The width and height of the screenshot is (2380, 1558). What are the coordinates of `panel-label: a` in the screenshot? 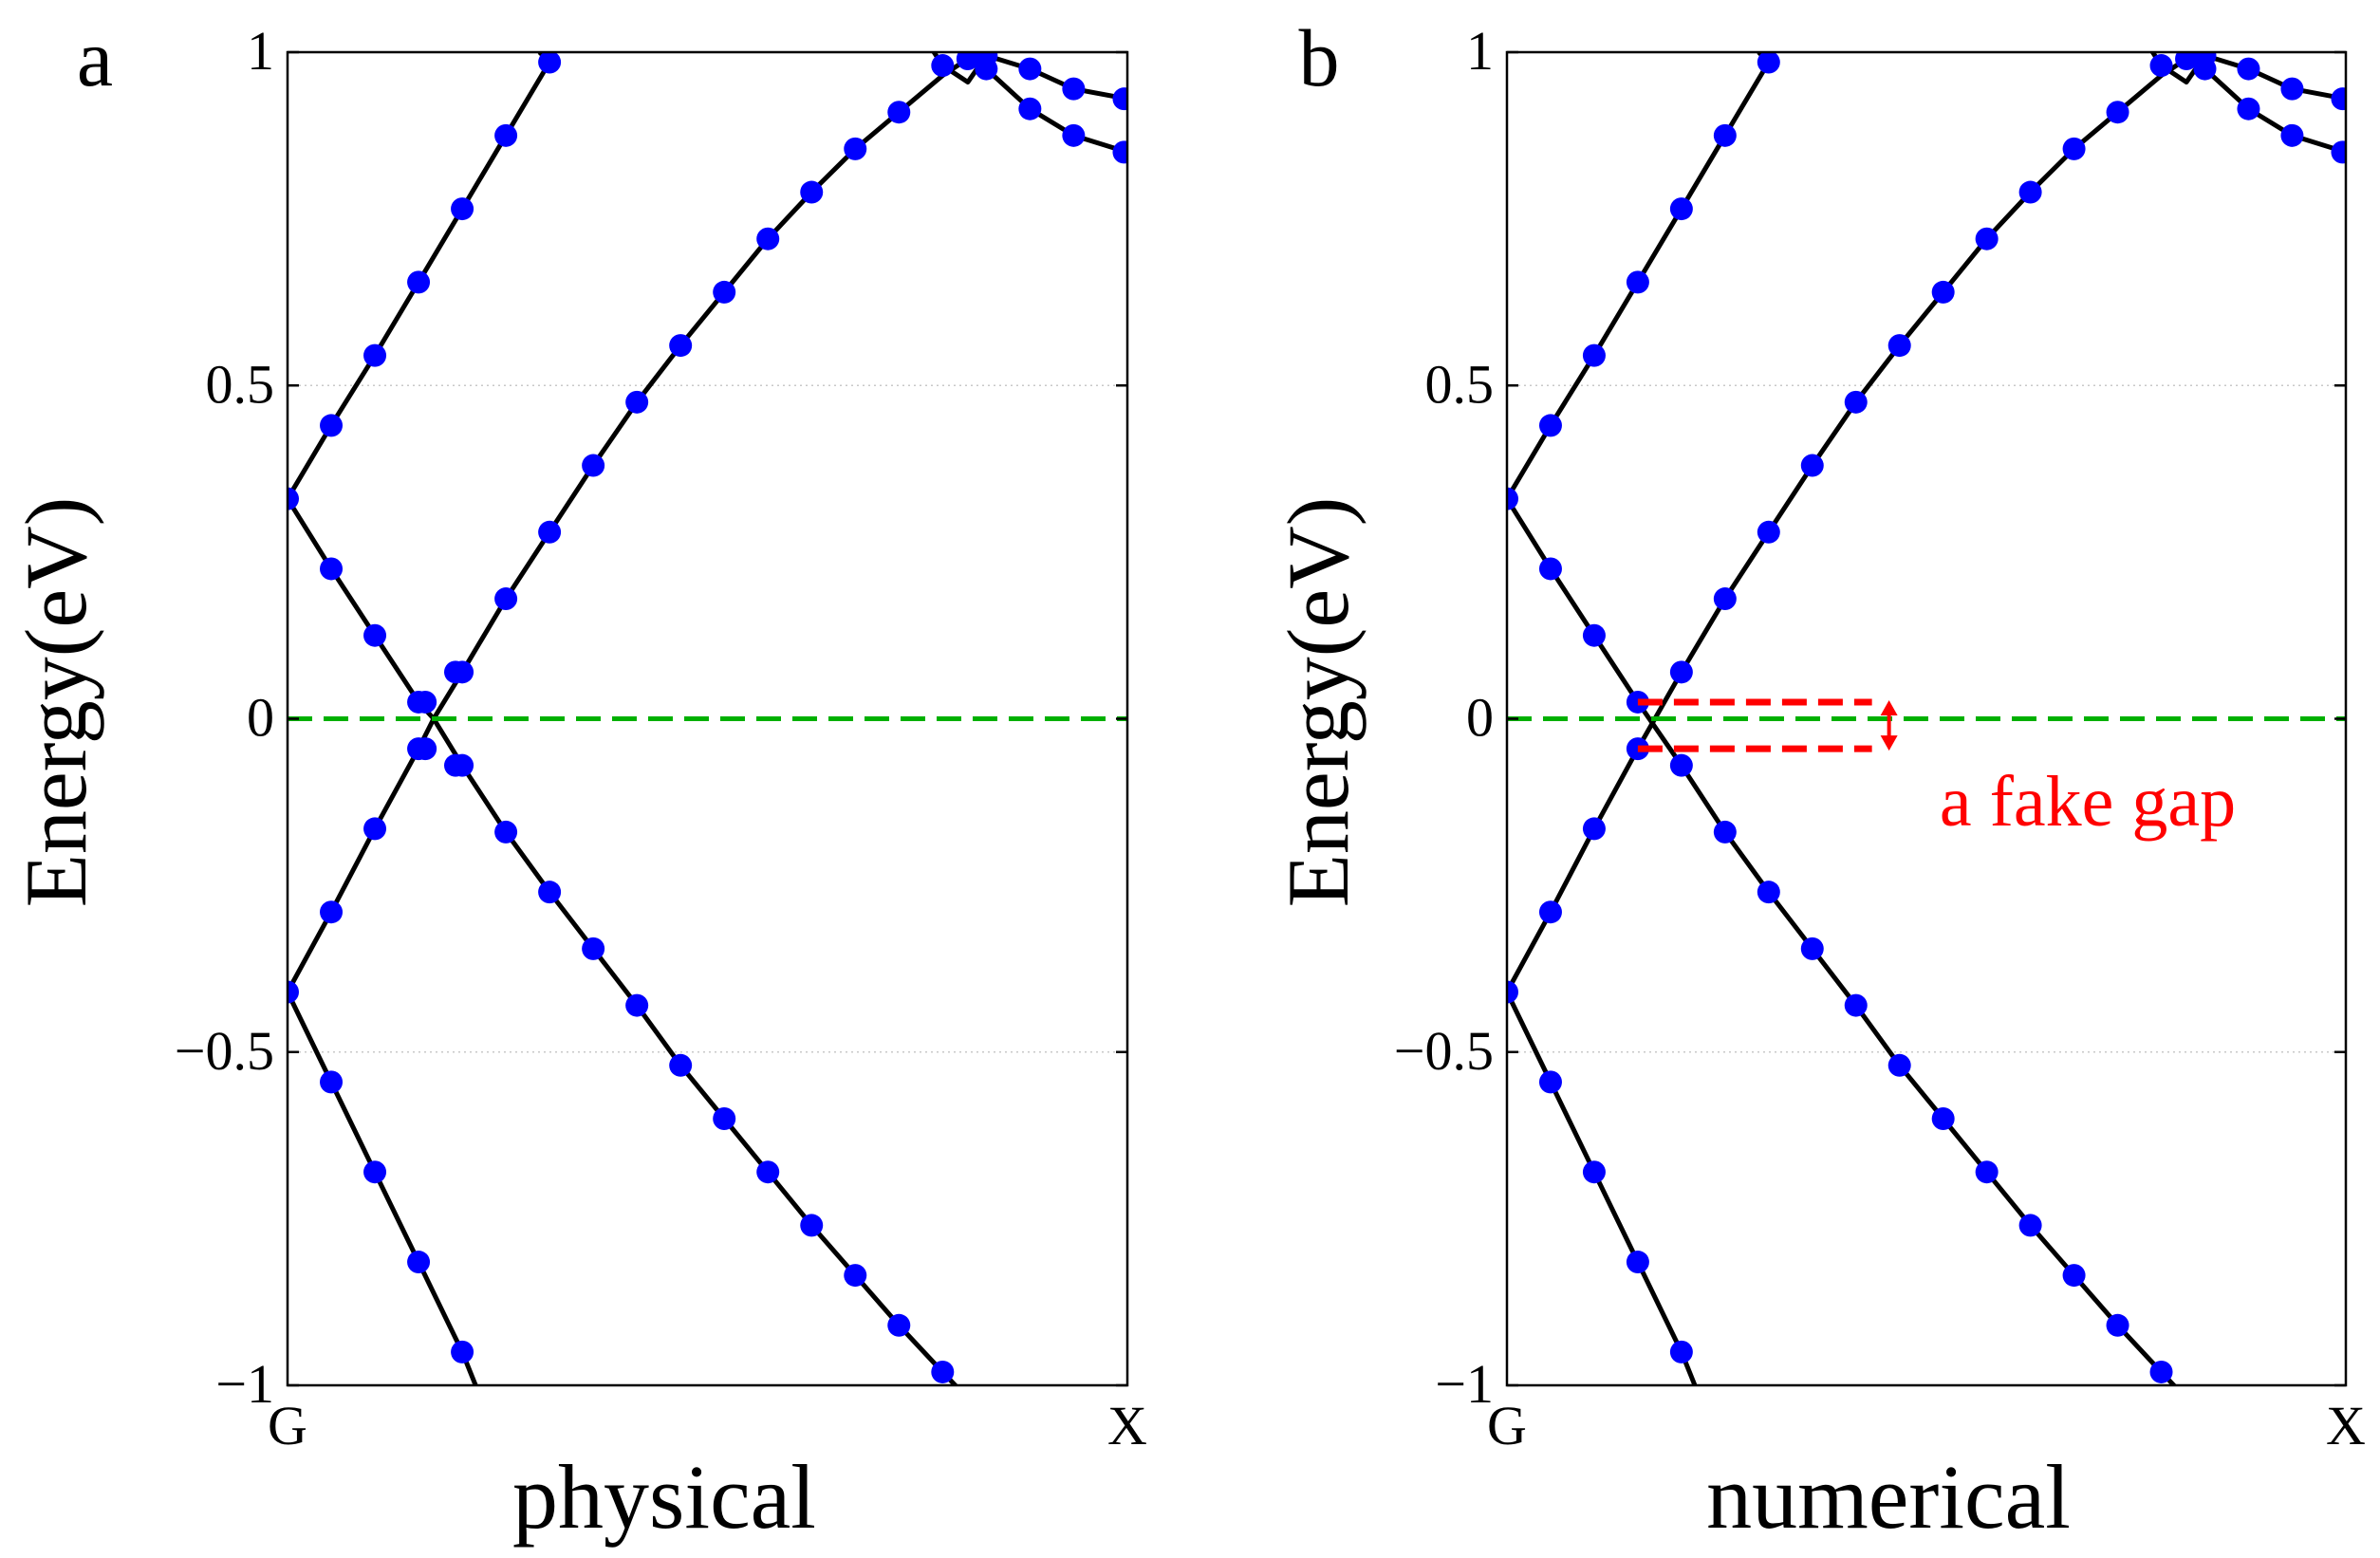 It's located at (95, 57).